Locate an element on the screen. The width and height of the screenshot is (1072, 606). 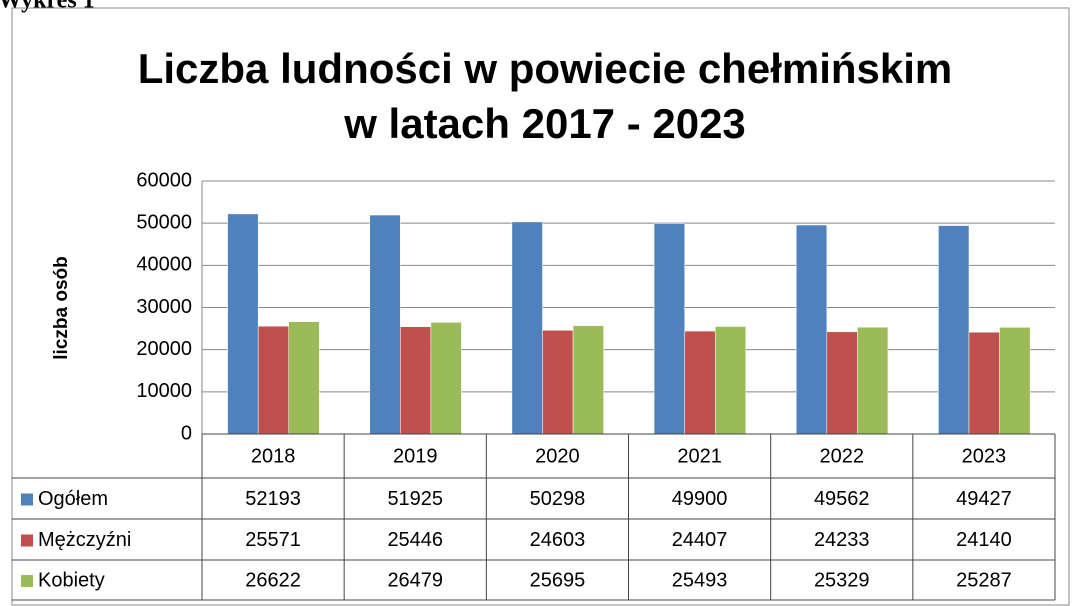
table-value: 25571 is located at coordinates (273, 540).